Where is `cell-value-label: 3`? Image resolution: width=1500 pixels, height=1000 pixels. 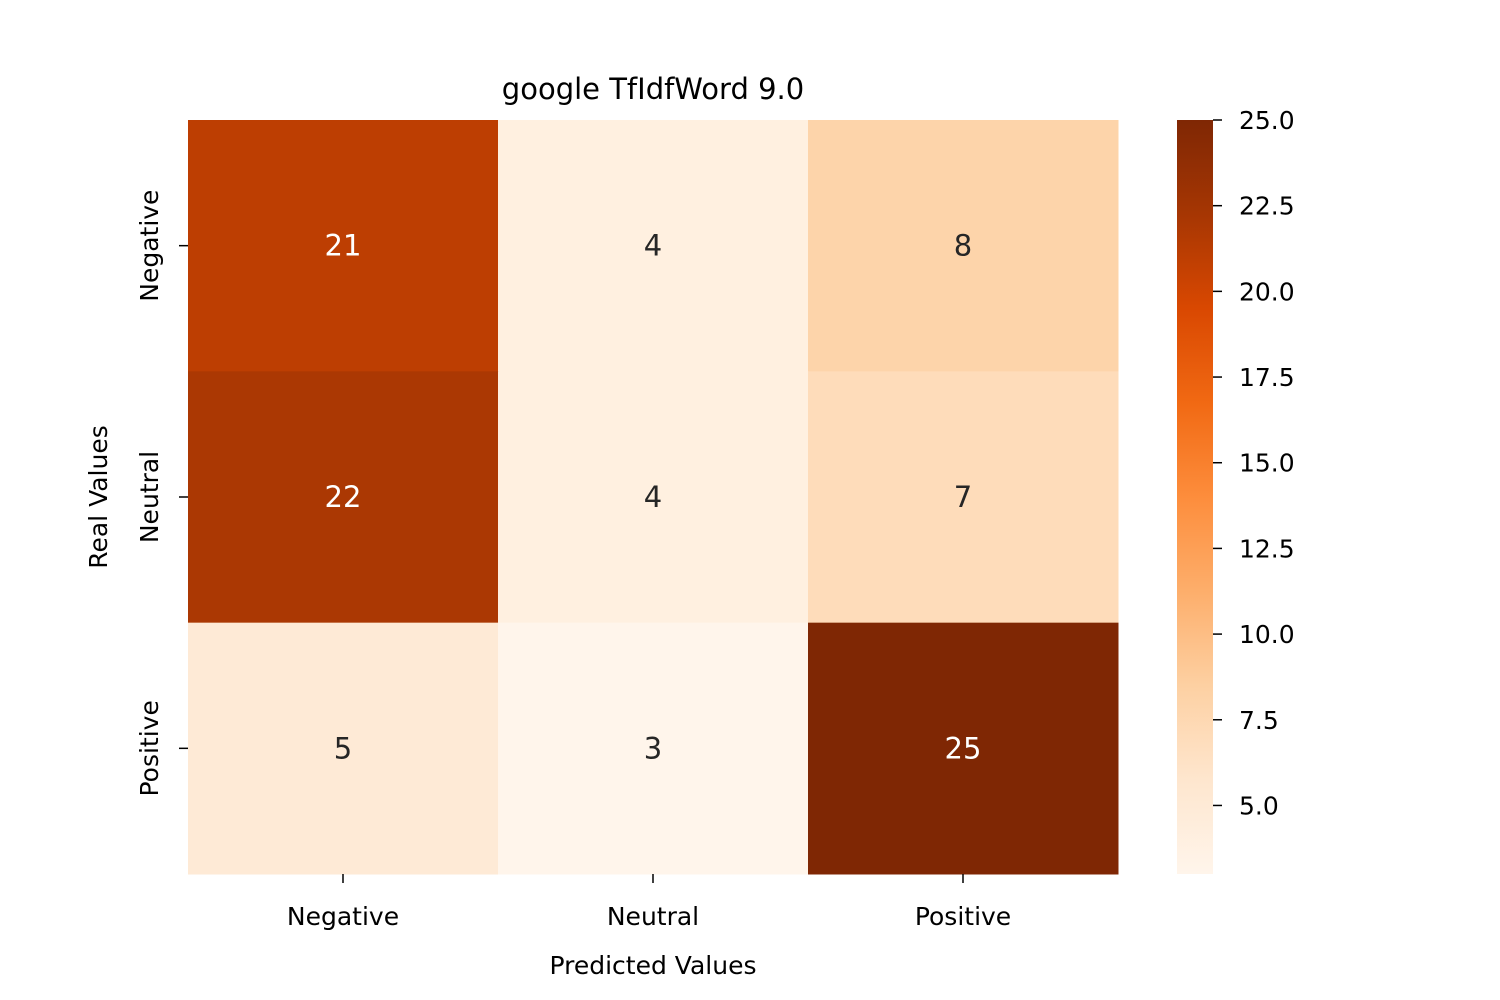 cell-value-label: 3 is located at coordinates (653, 748).